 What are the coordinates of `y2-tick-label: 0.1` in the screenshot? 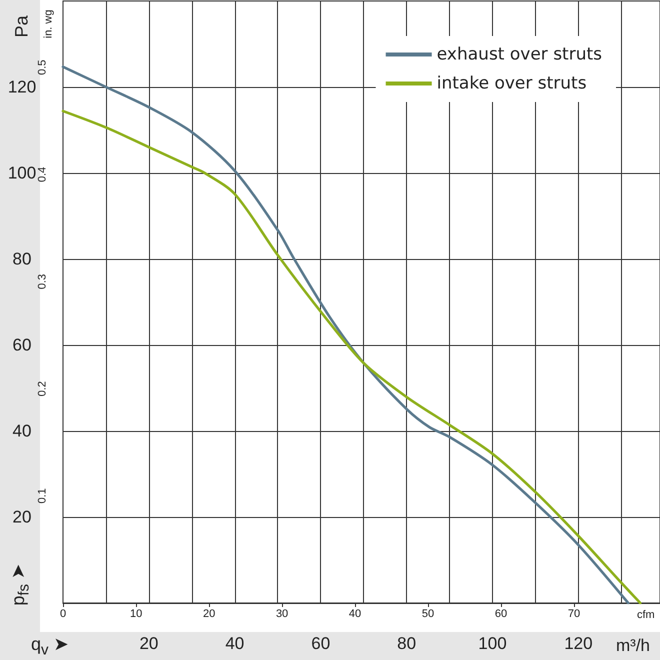 It's located at (42, 496).